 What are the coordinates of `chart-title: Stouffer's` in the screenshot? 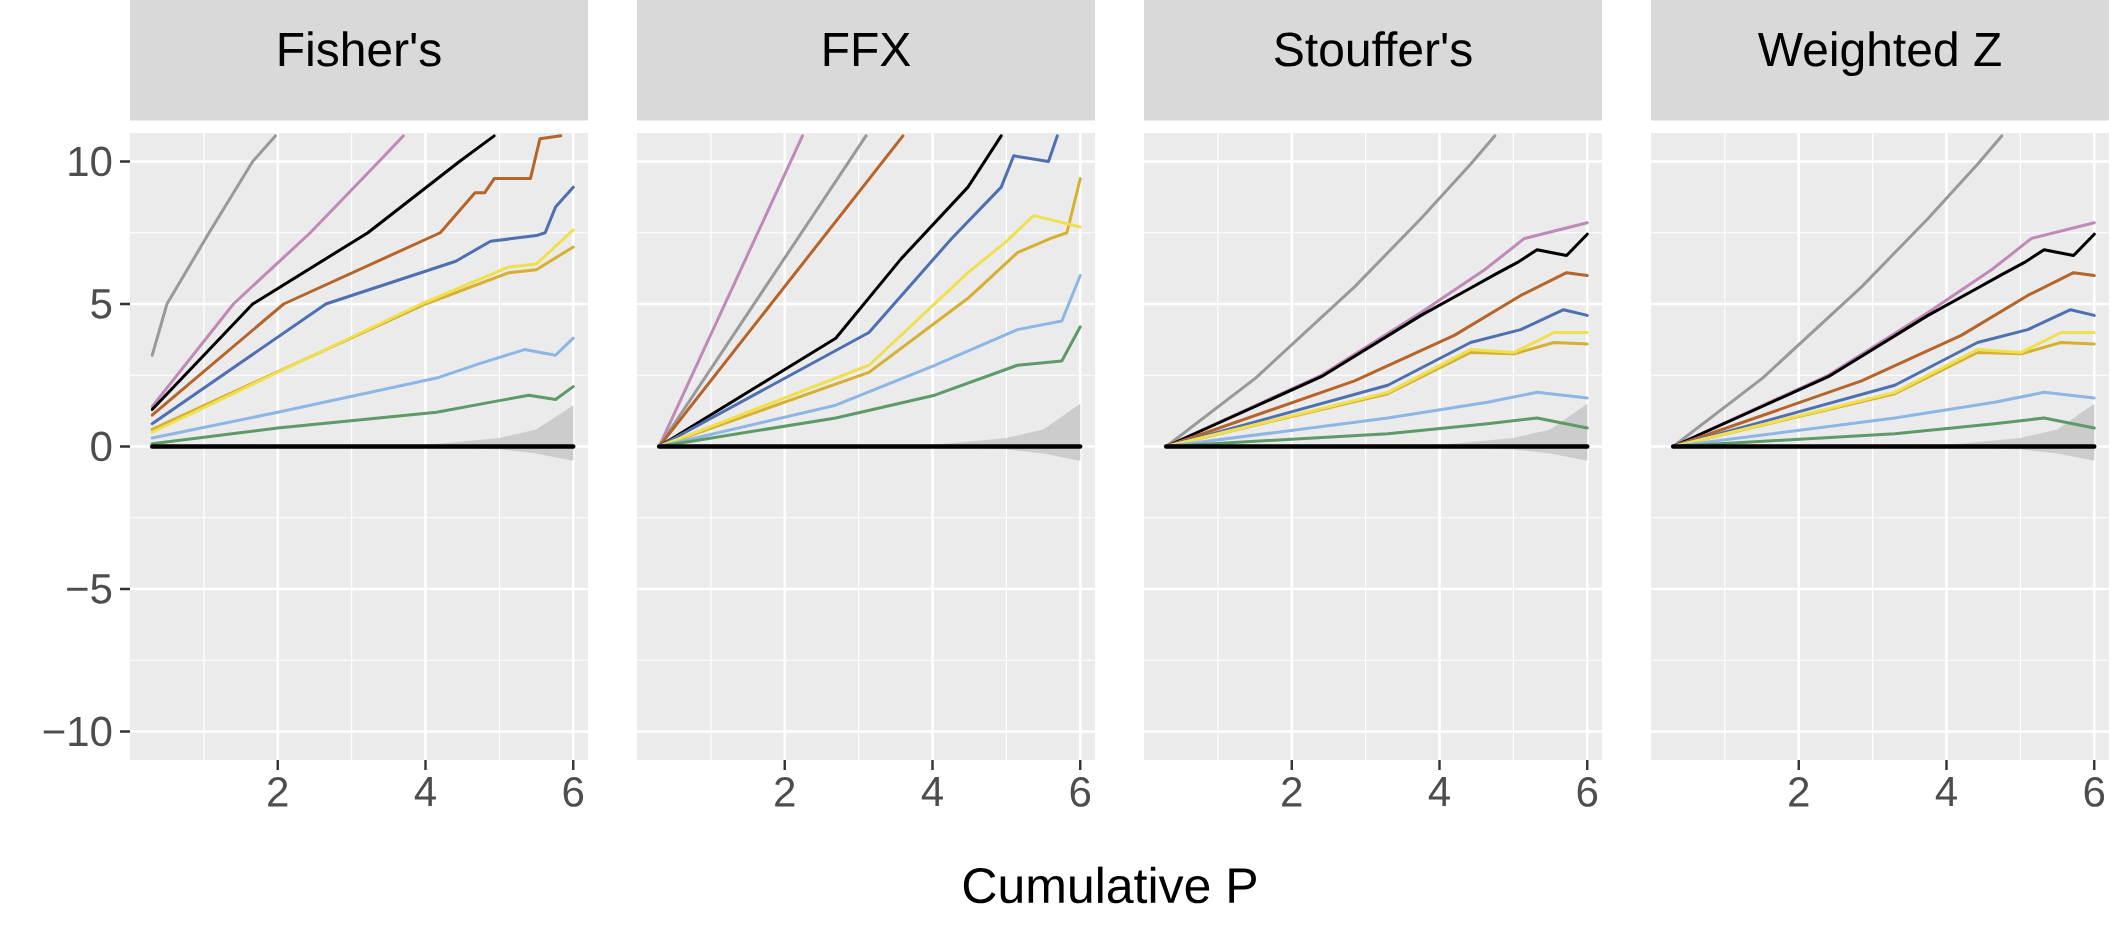 It's located at (1373, 49).